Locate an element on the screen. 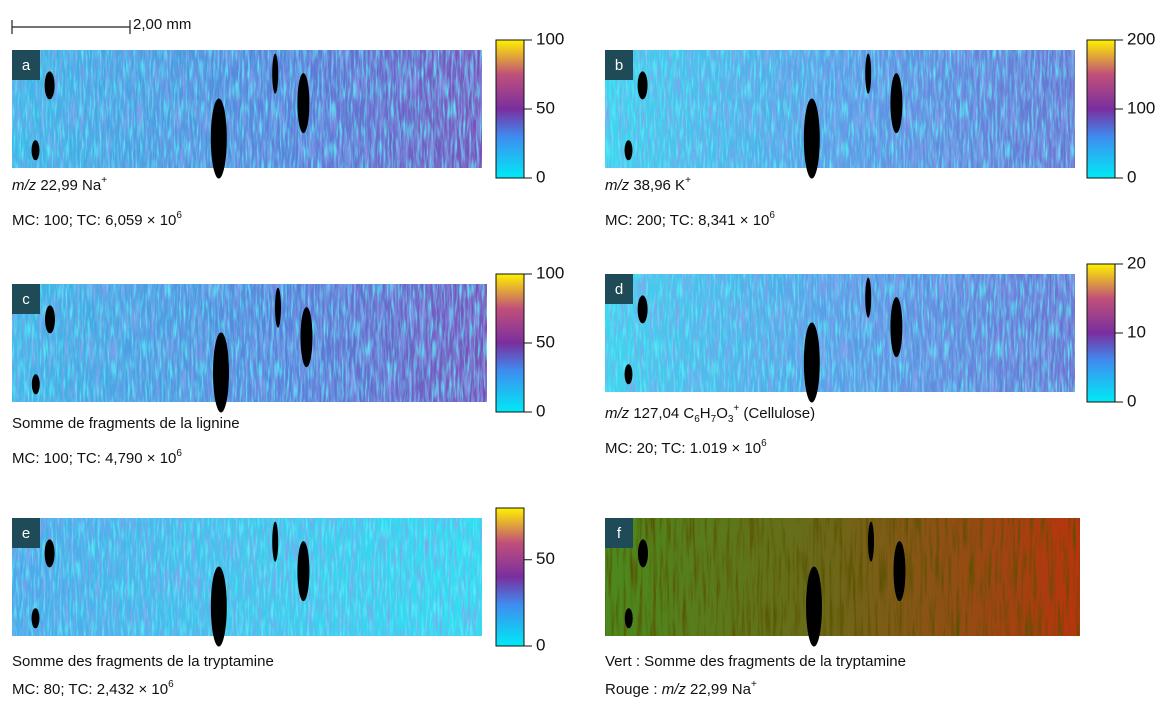 The width and height of the screenshot is (1167, 705). caption: MC: 100; TC: 6,059 × 106 is located at coordinates (97, 219).